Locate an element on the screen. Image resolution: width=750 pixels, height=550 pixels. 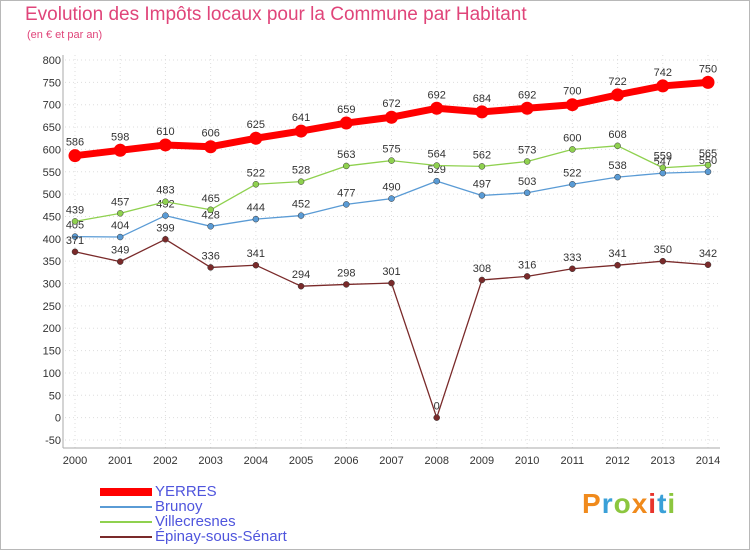
x-tick-label: 2006 is located at coordinates (346, 461).